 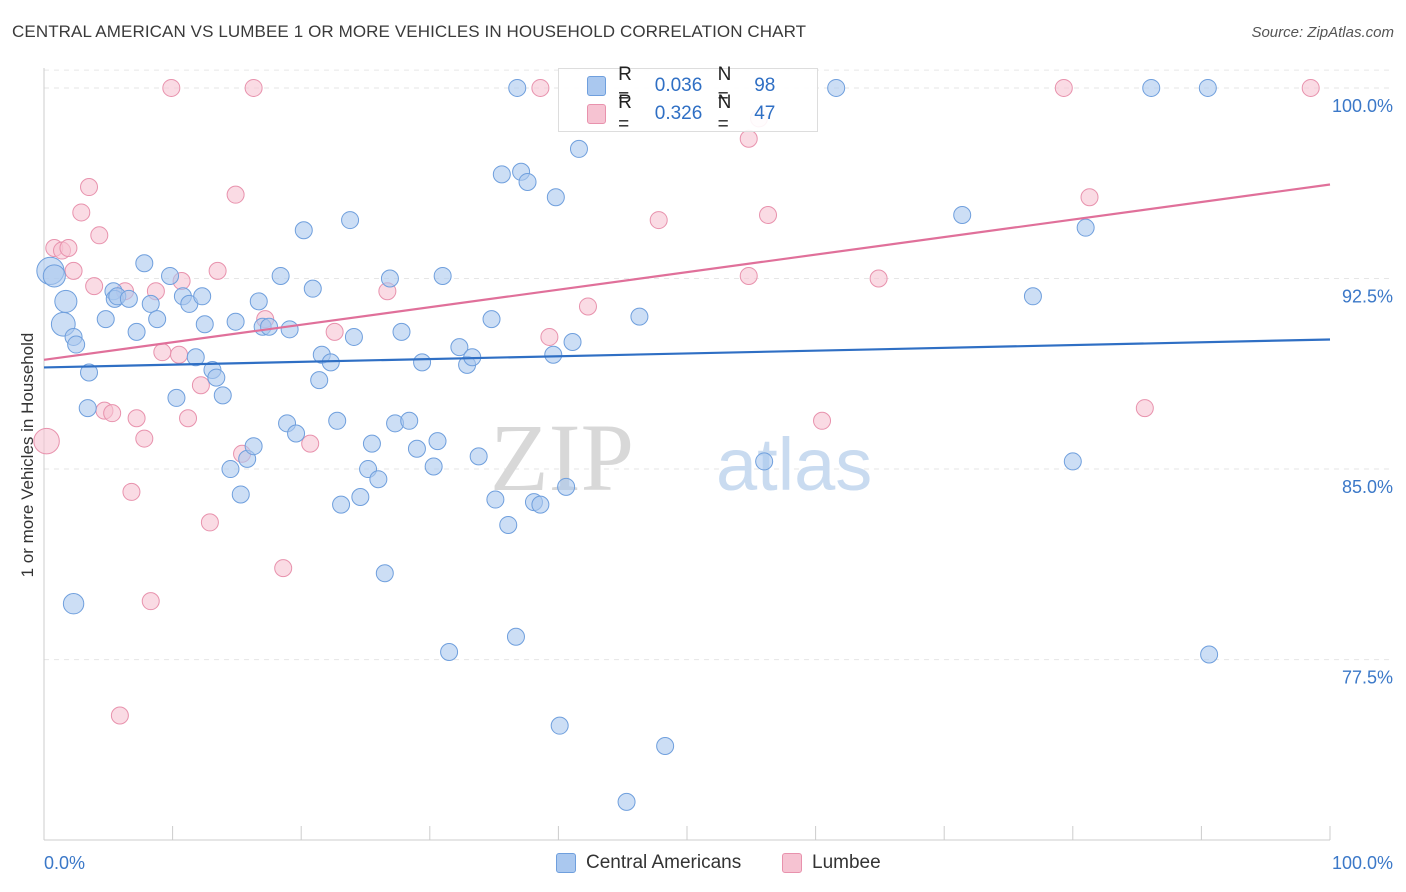 What do you see at coordinates (765, 85) in the screenshot?
I see `legend-n-value: 98` at bounding box center [765, 85].